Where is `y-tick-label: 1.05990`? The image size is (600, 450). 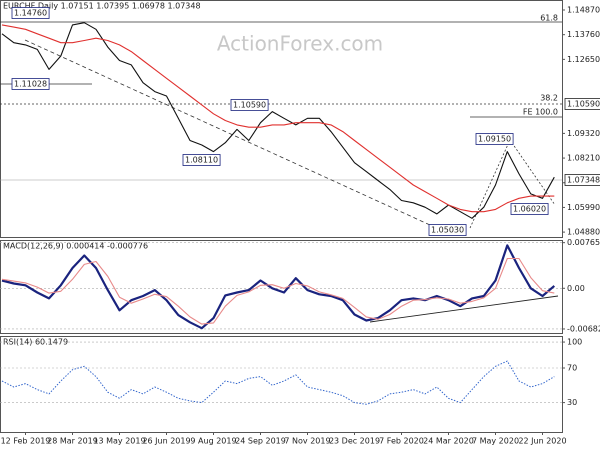 y-tick-label: 1.05990 is located at coordinates (583, 207).